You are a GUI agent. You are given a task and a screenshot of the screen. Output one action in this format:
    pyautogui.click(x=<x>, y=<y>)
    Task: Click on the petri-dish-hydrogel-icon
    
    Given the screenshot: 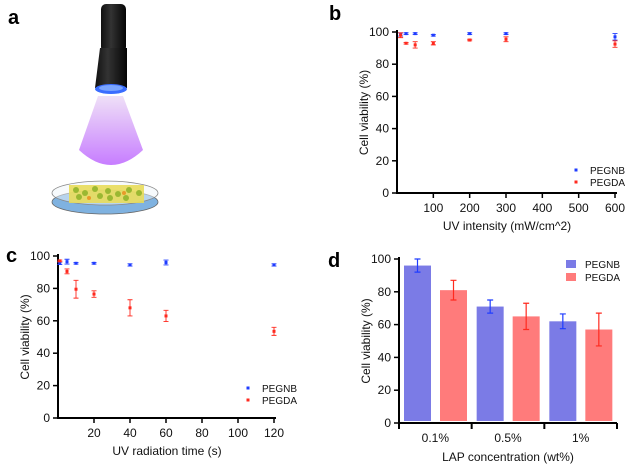 What is the action you would take?
    pyautogui.click(x=105, y=197)
    